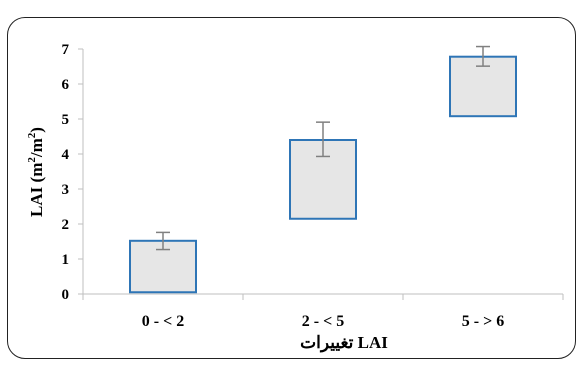 This screenshot has height=365, width=580. I want to click on y-axis-label-part: ), so click(36, 130).